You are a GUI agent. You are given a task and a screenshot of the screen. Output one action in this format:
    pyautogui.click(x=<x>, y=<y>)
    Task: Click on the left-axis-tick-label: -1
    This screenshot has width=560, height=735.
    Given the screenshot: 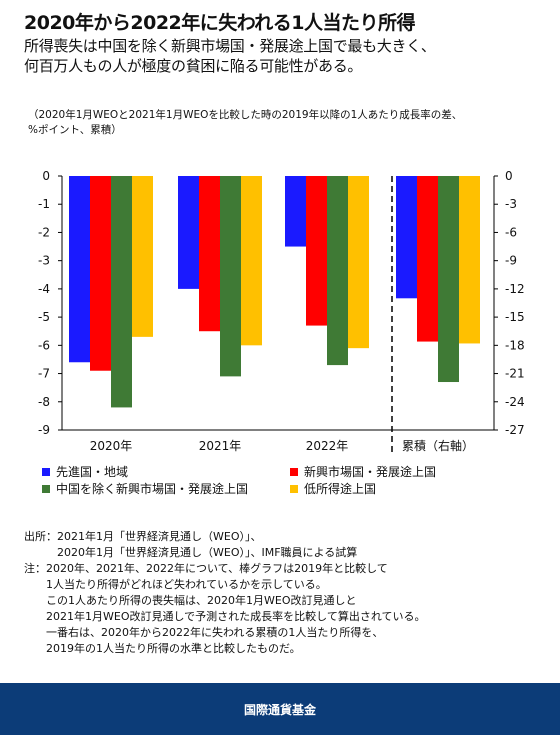 What is the action you would take?
    pyautogui.click(x=44, y=204)
    